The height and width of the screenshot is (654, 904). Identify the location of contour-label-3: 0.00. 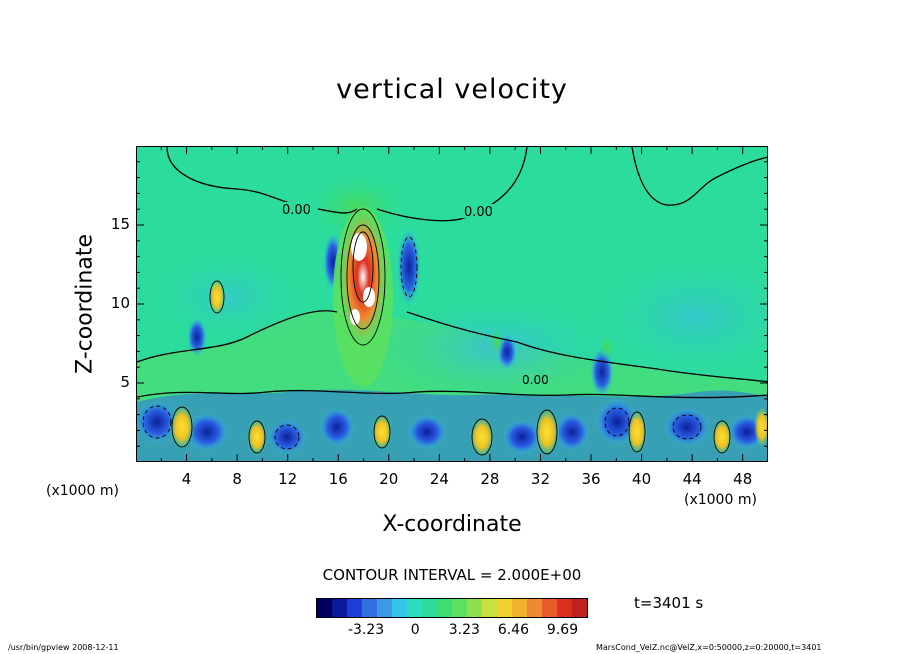
(535, 380).